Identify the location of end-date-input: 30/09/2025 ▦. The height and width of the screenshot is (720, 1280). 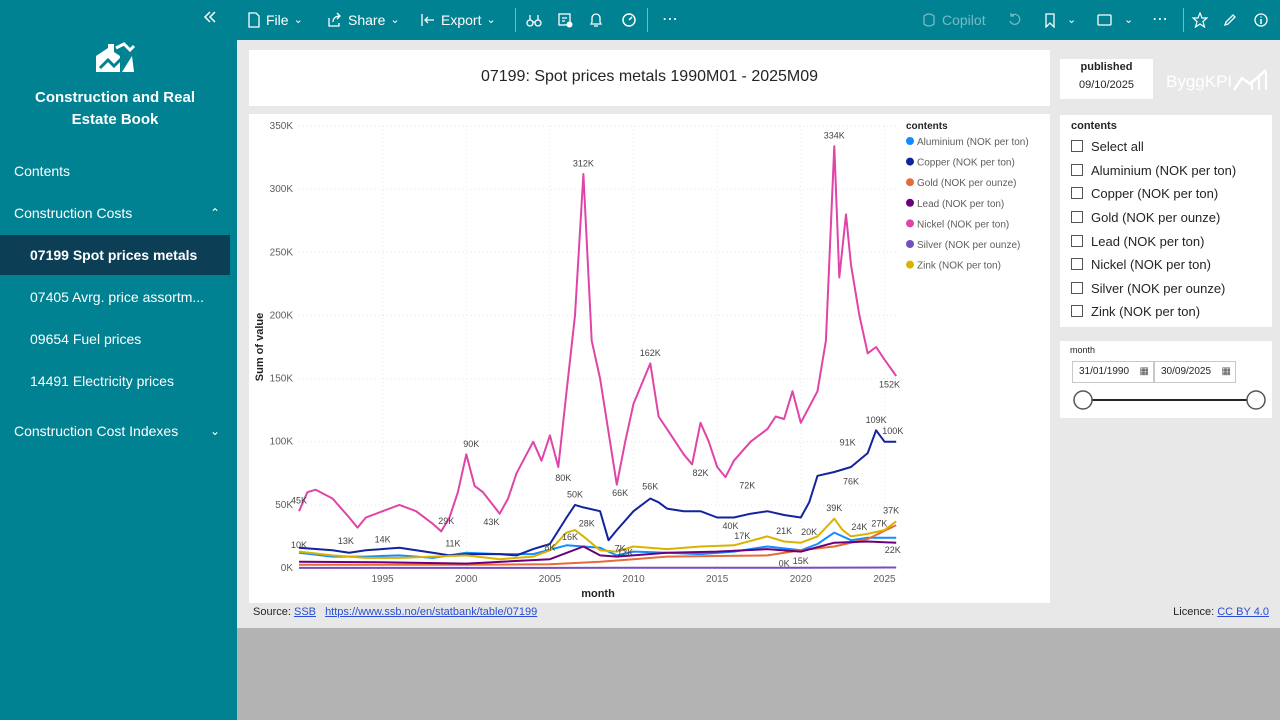
(1195, 372).